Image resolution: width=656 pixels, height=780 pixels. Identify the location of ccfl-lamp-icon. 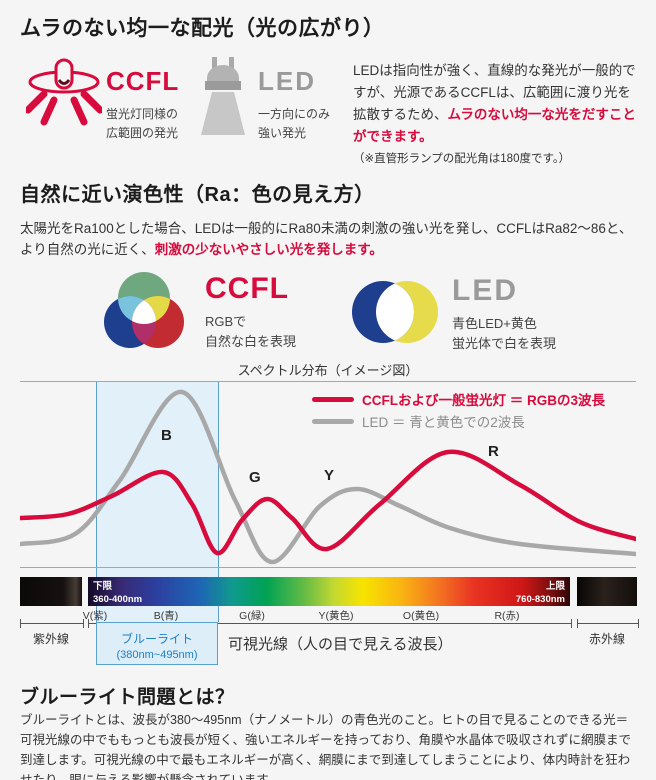
(64, 99).